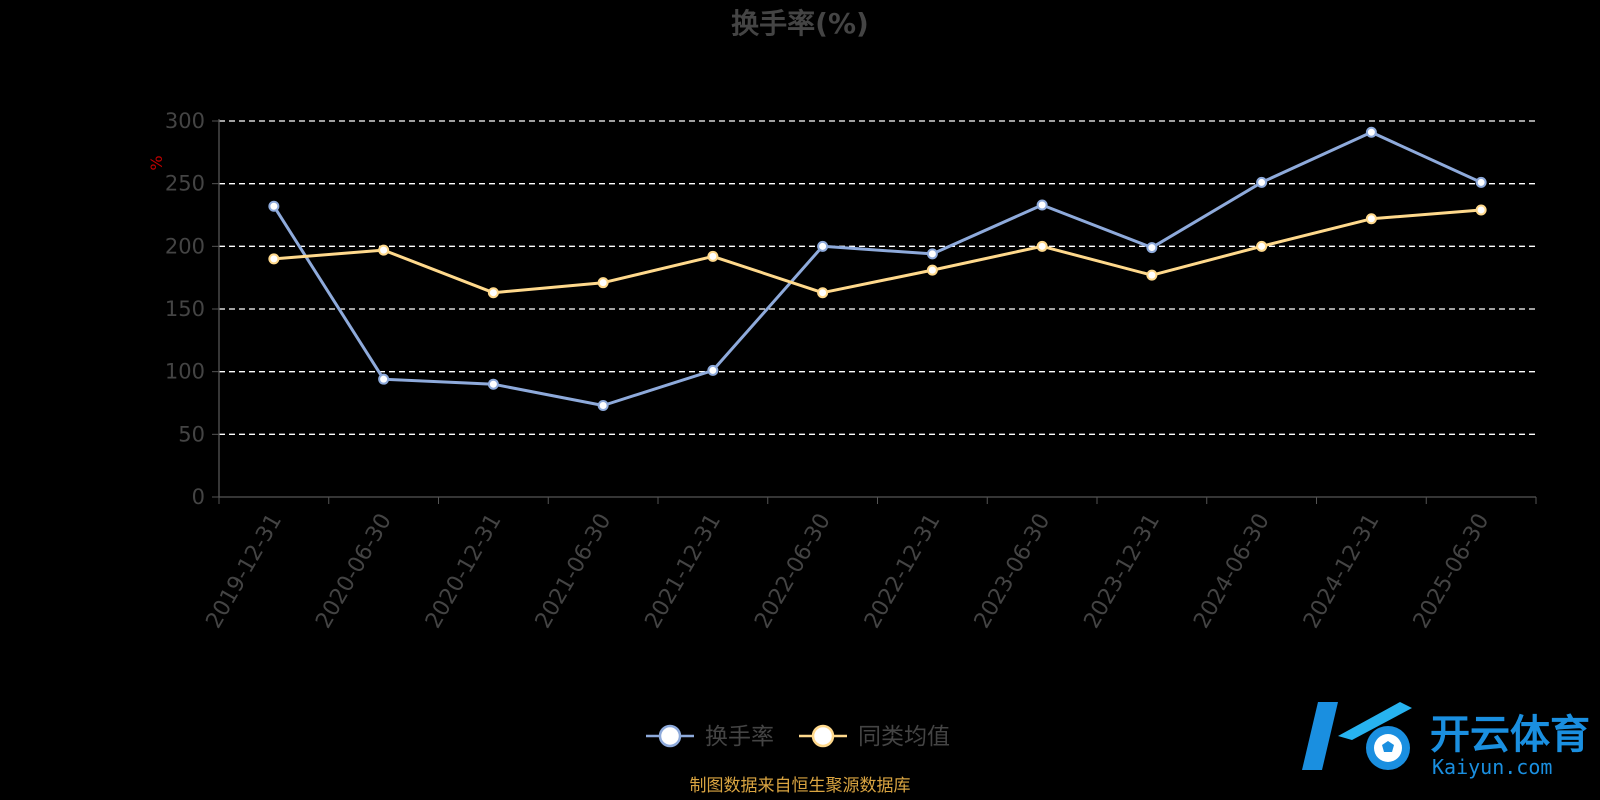  What do you see at coordinates (244, 571) in the screenshot?
I see `x-tick-label: 2019-12-31` at bounding box center [244, 571].